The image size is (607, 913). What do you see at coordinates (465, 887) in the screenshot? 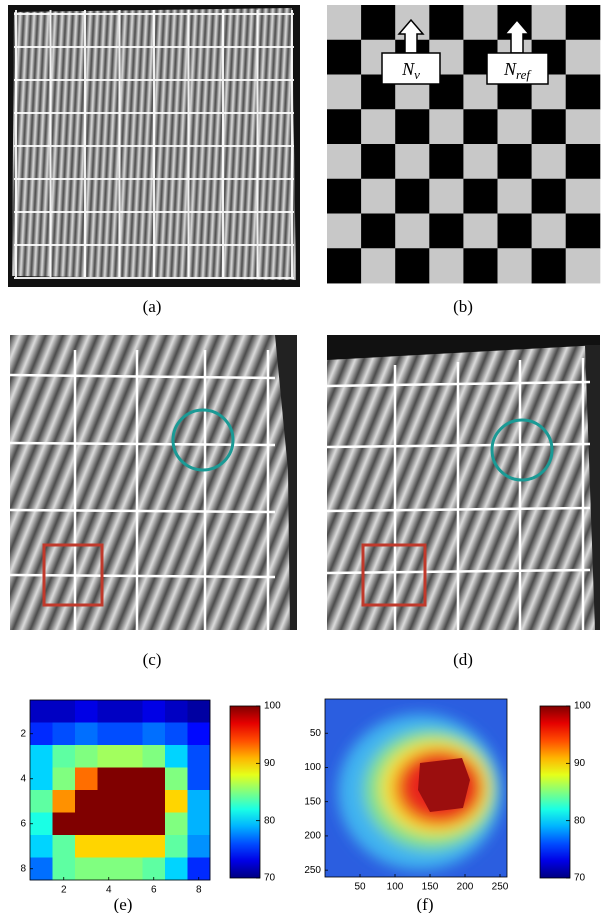
I see `x-tick-label: 200` at bounding box center [465, 887].